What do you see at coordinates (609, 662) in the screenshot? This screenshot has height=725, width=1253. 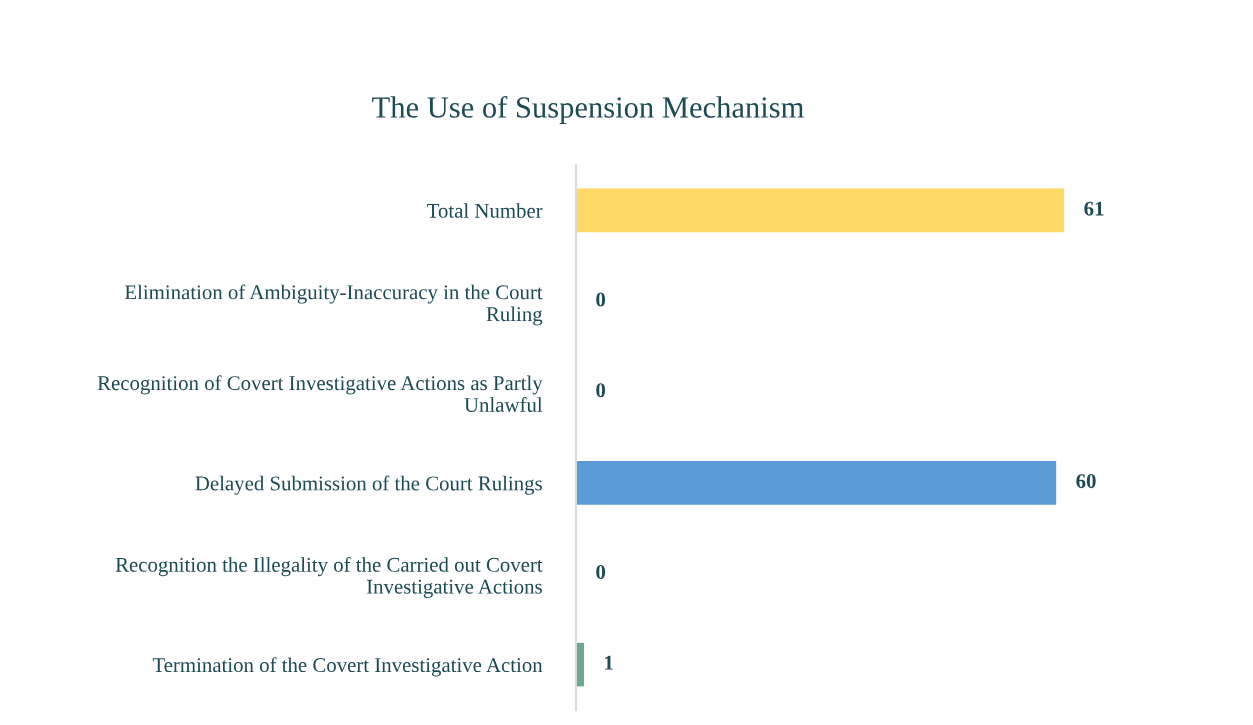 I see `data-label: 1` at bounding box center [609, 662].